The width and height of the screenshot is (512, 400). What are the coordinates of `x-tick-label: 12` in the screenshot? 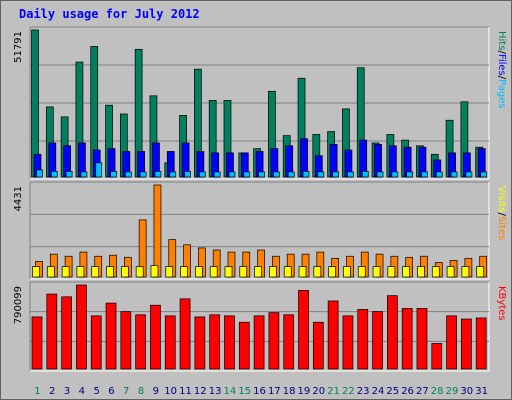 It's located at (200, 391).